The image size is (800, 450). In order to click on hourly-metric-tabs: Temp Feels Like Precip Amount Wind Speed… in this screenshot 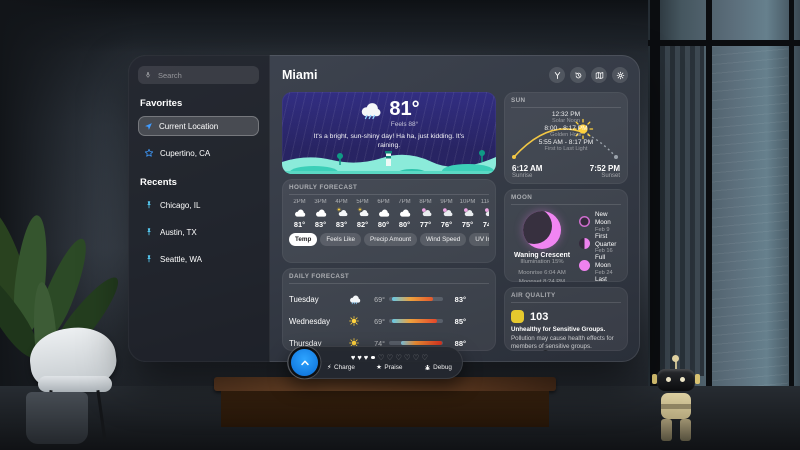, I will do `click(389, 239)`.